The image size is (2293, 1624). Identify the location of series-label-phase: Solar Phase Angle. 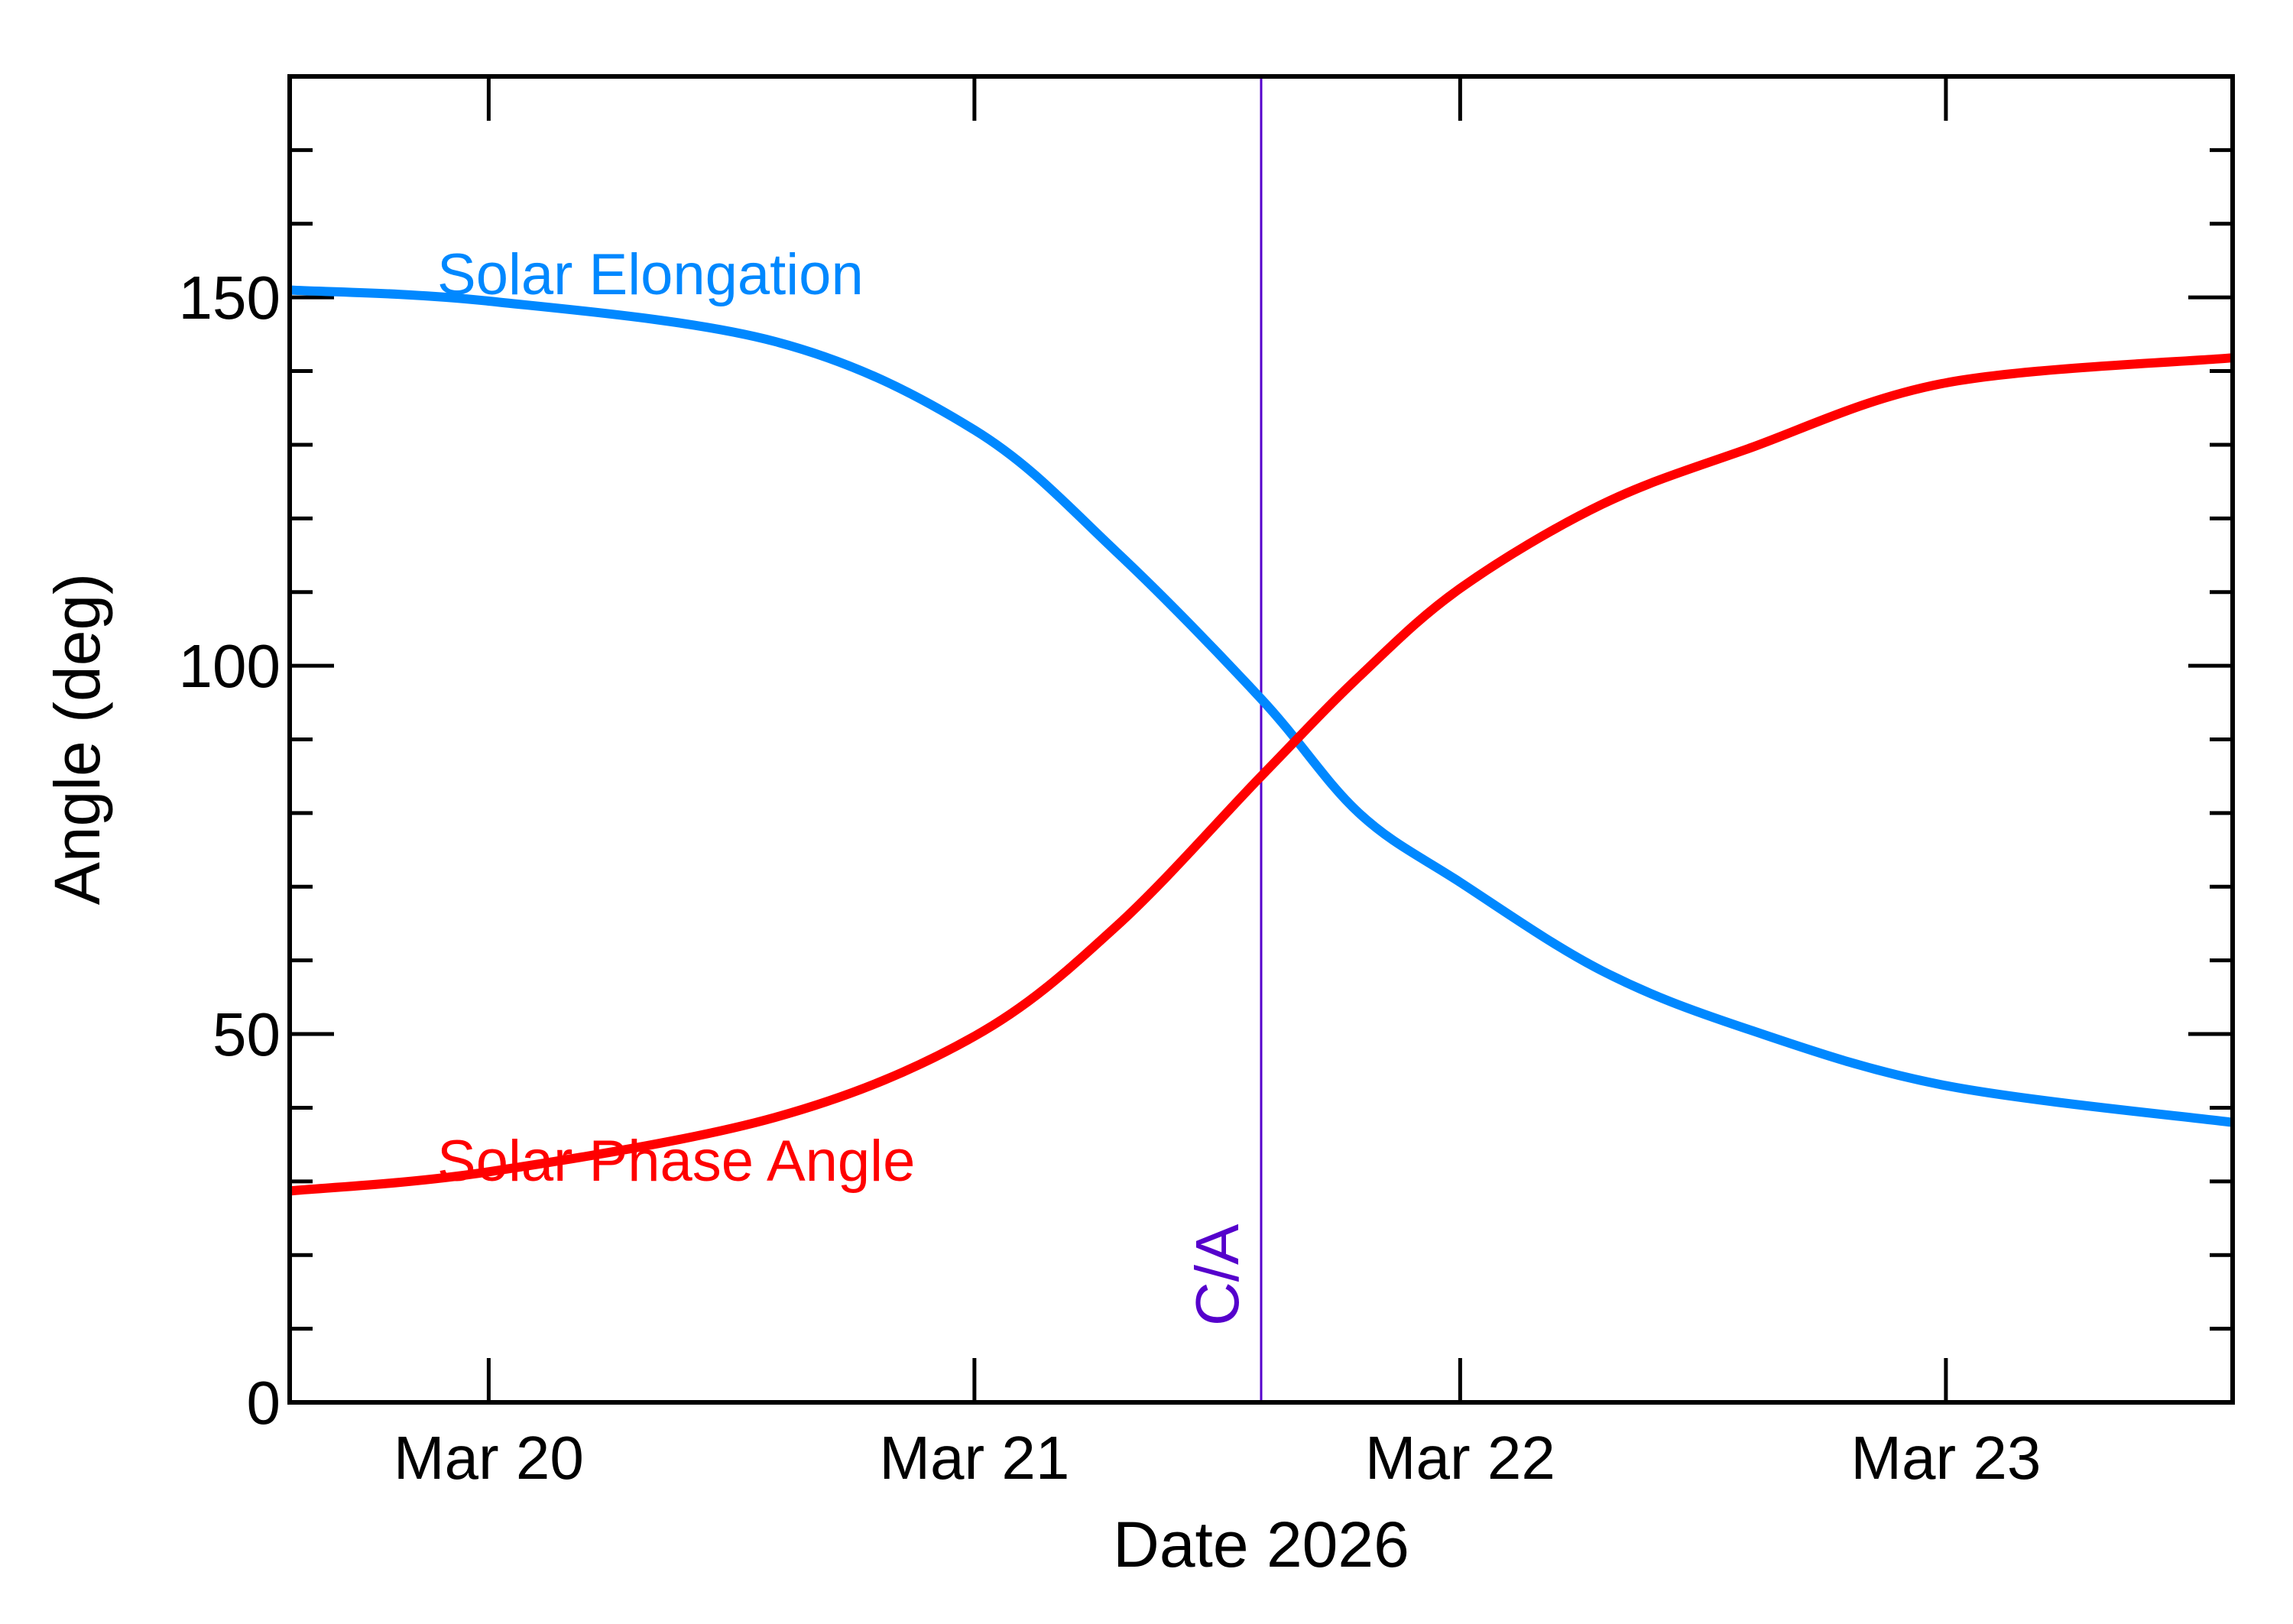
(676, 1161).